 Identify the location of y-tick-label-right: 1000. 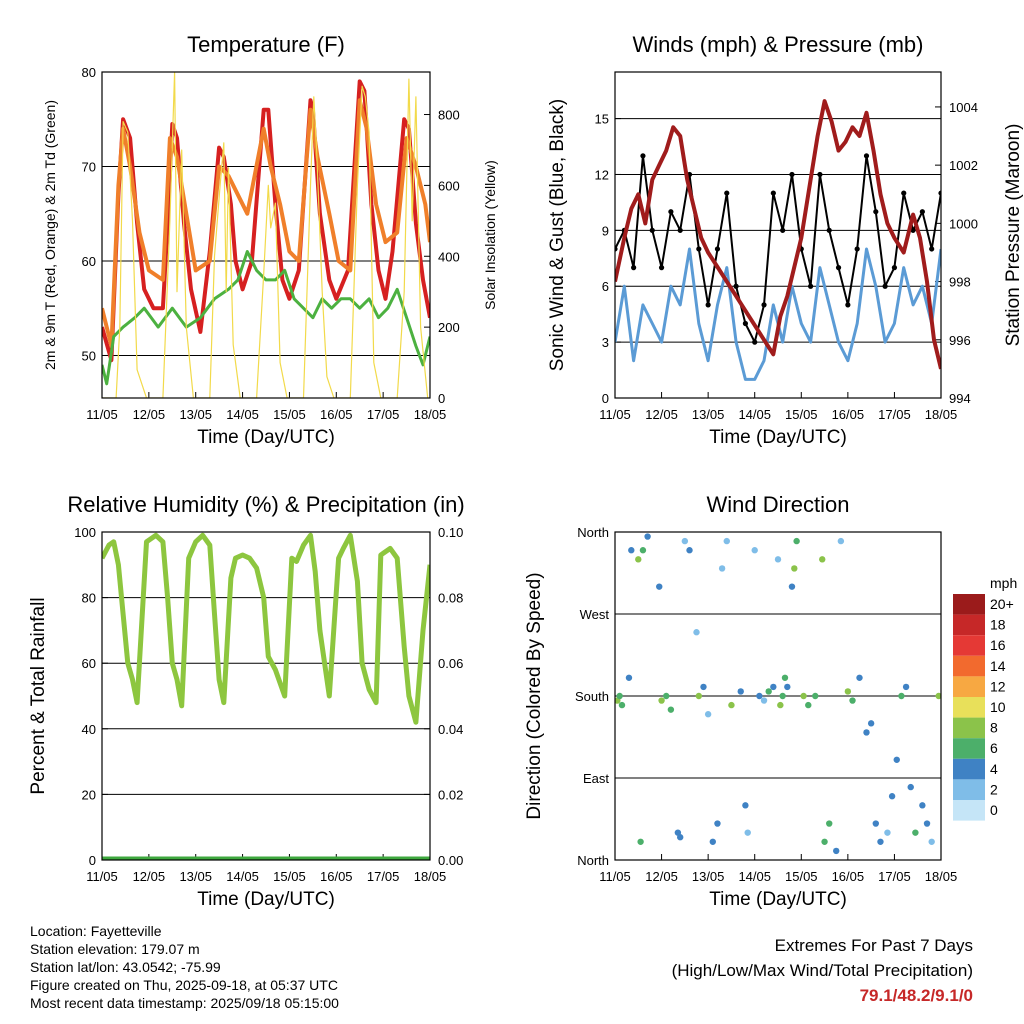
(963, 223).